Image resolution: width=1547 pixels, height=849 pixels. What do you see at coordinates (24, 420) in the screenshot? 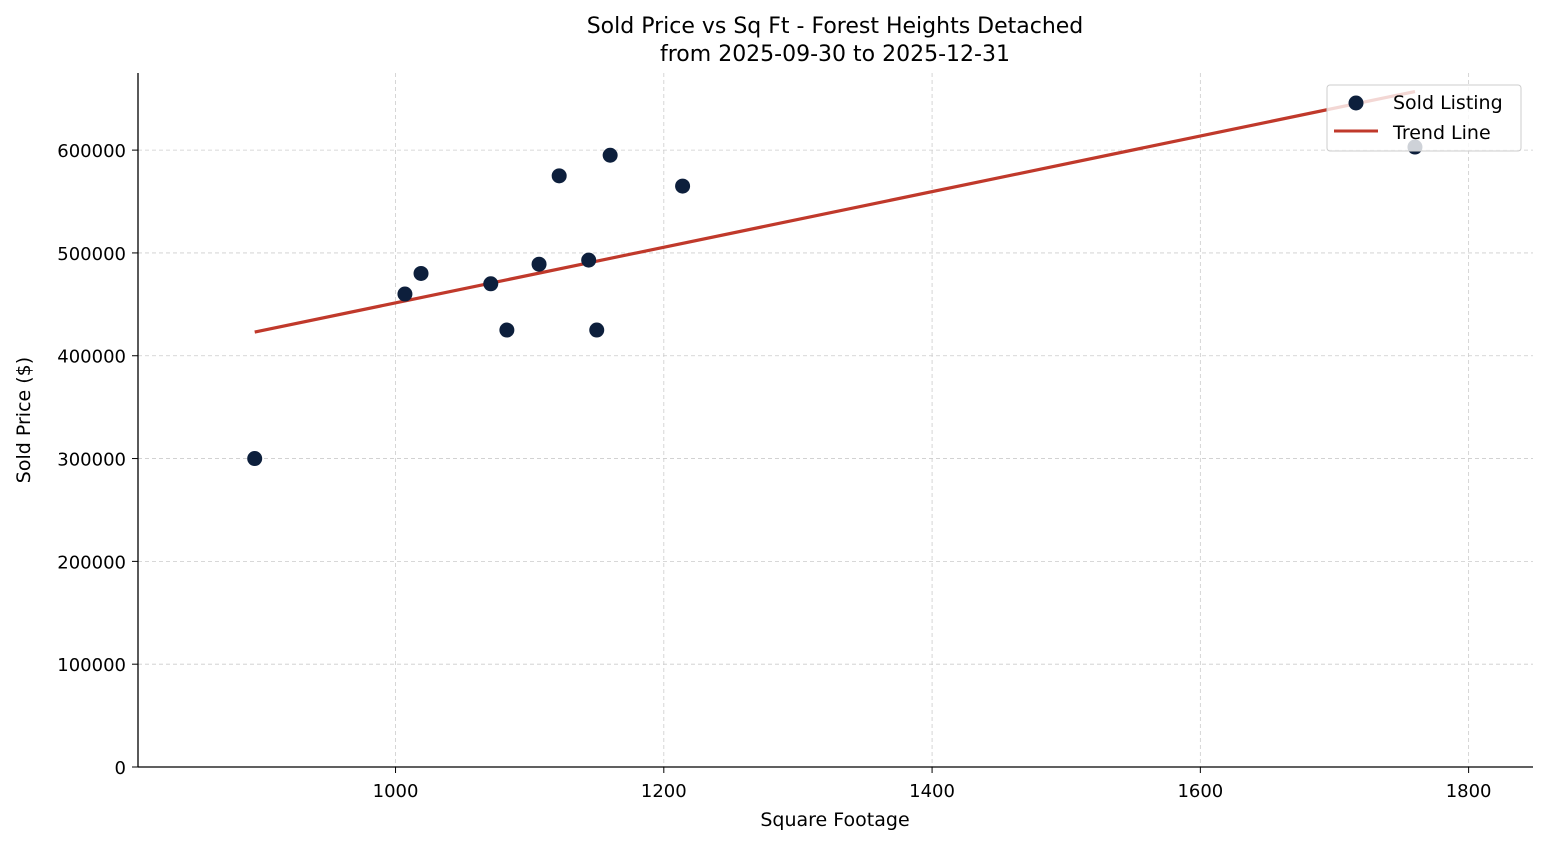
I see `y-axis-label: Sold Price ($)` at bounding box center [24, 420].